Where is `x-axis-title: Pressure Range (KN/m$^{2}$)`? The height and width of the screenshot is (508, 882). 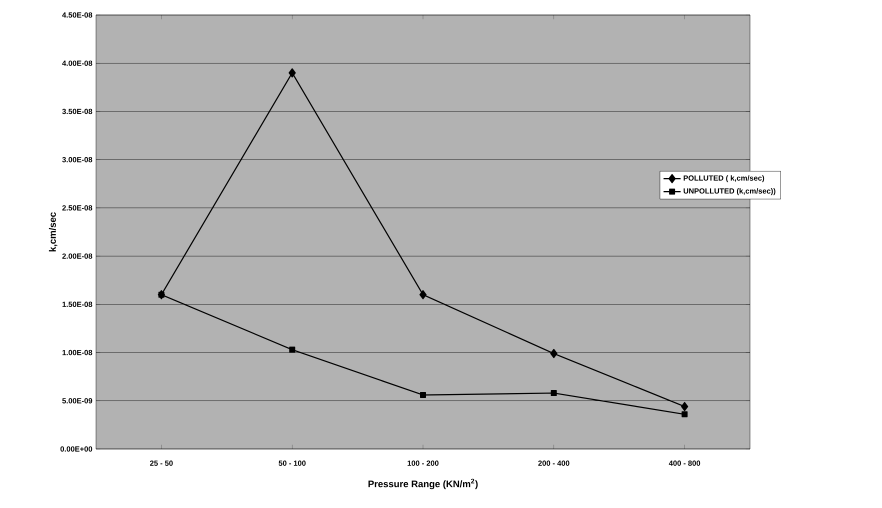
x-axis-title: Pressure Range (KN/m$^{2}$) is located at coordinates (423, 484).